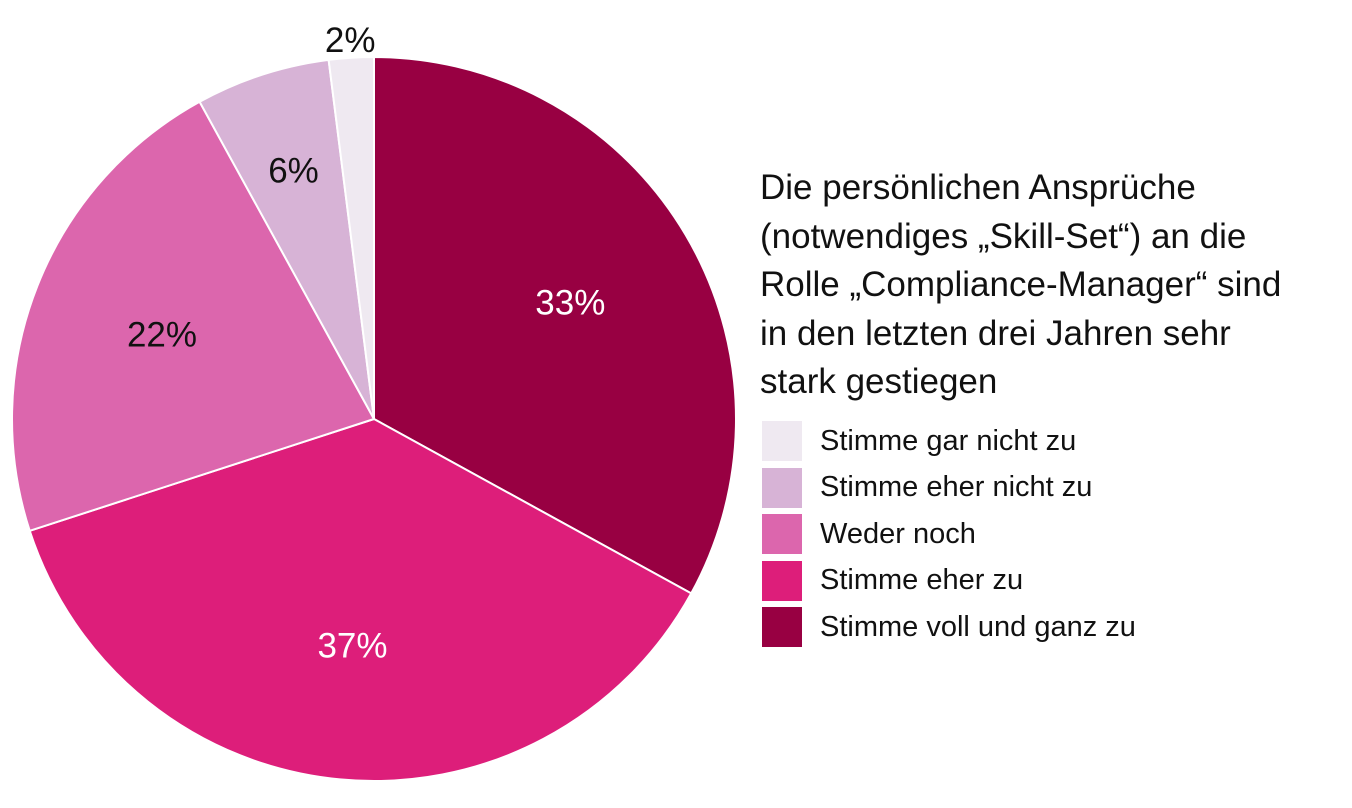  Describe the element at coordinates (995, 333) in the screenshot. I see `chart-title-line: in den letzten drei Jahren sehr` at that location.